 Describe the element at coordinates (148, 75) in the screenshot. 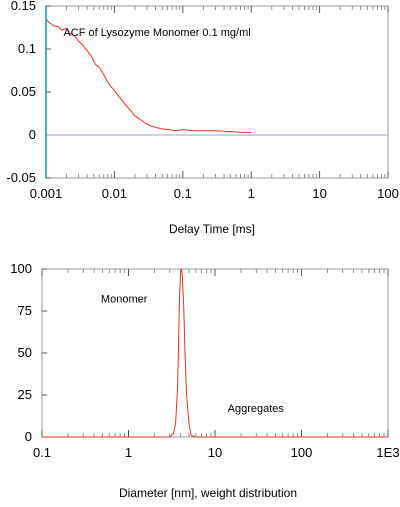

I see `acf-series-line` at that location.